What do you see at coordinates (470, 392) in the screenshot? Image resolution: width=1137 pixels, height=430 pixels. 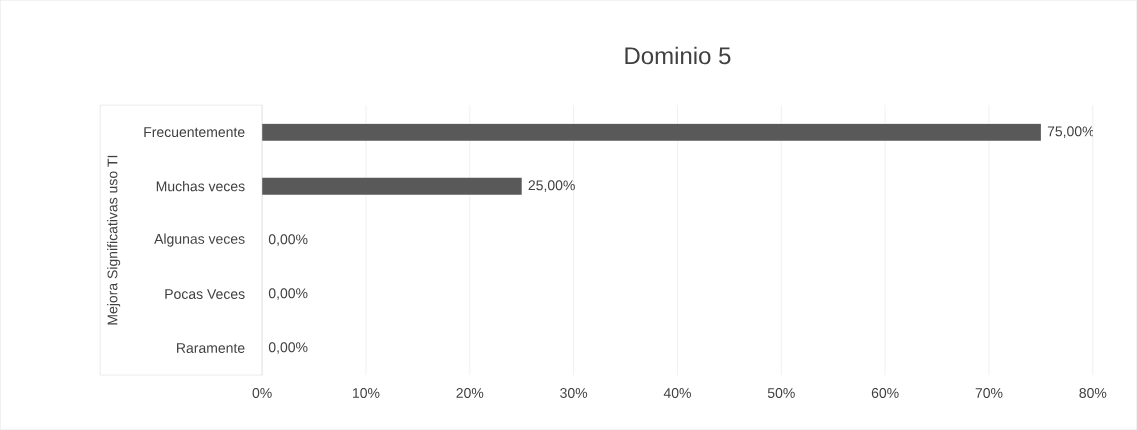 I see `x-tick-label: 20%` at bounding box center [470, 392].